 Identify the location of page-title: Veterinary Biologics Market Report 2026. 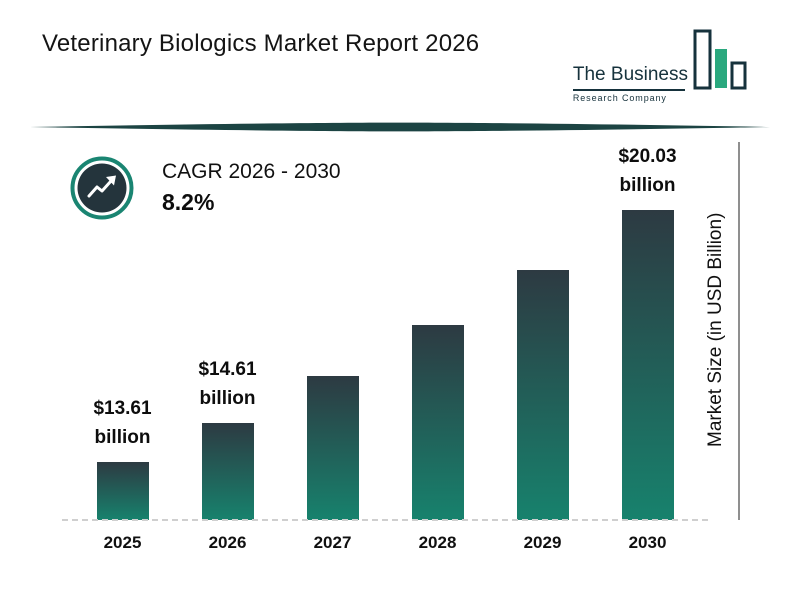
(261, 43).